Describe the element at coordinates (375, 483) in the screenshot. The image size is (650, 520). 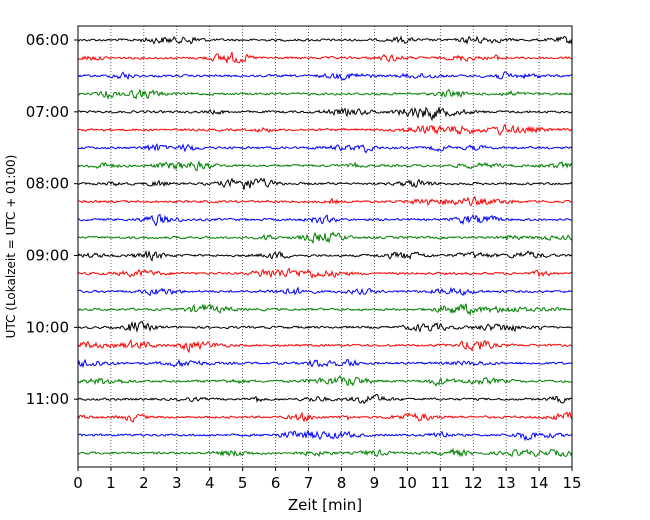
I see `x-tick-label: 9` at that location.